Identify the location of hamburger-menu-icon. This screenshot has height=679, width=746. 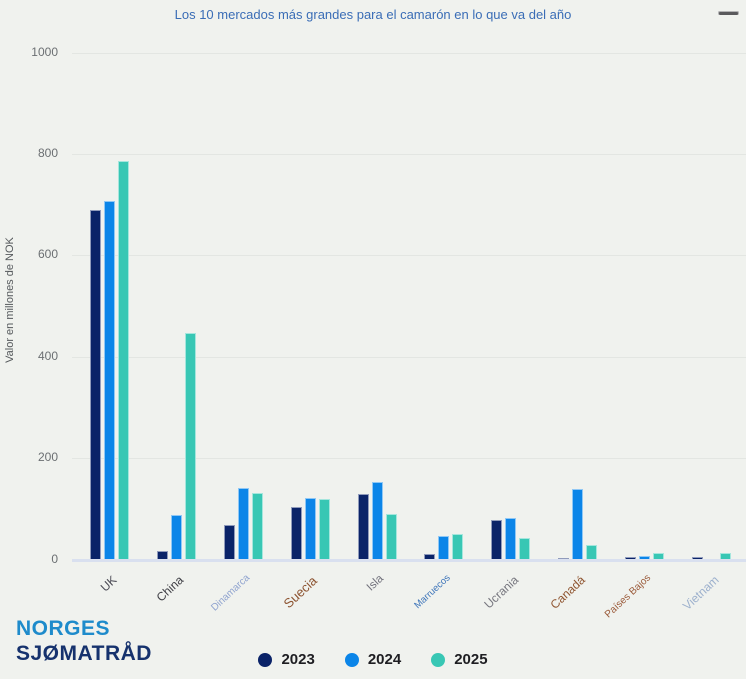
(728, 20).